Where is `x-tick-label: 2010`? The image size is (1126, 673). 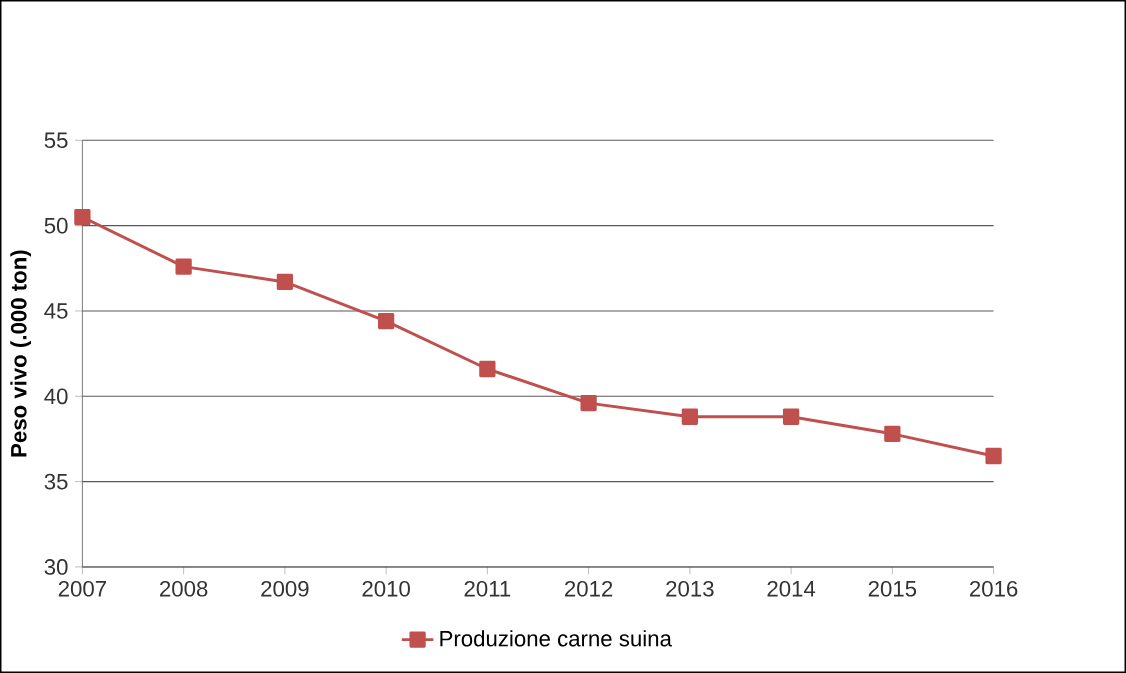 x-tick-label: 2010 is located at coordinates (386, 588).